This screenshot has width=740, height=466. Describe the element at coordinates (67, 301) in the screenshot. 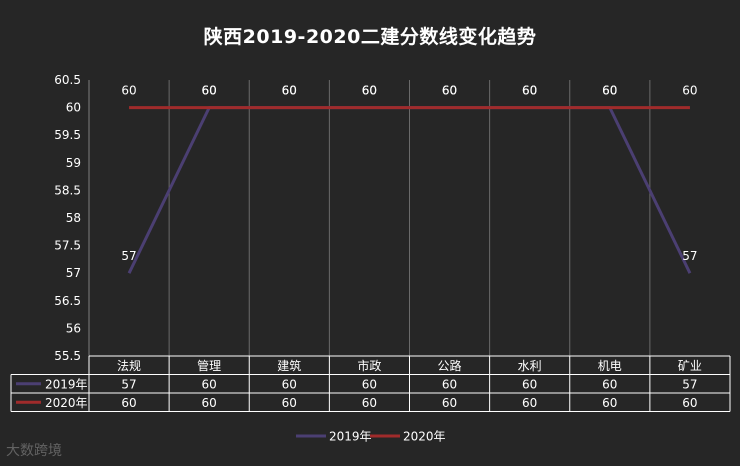

I see `y-tick-label: 56.5` at that location.